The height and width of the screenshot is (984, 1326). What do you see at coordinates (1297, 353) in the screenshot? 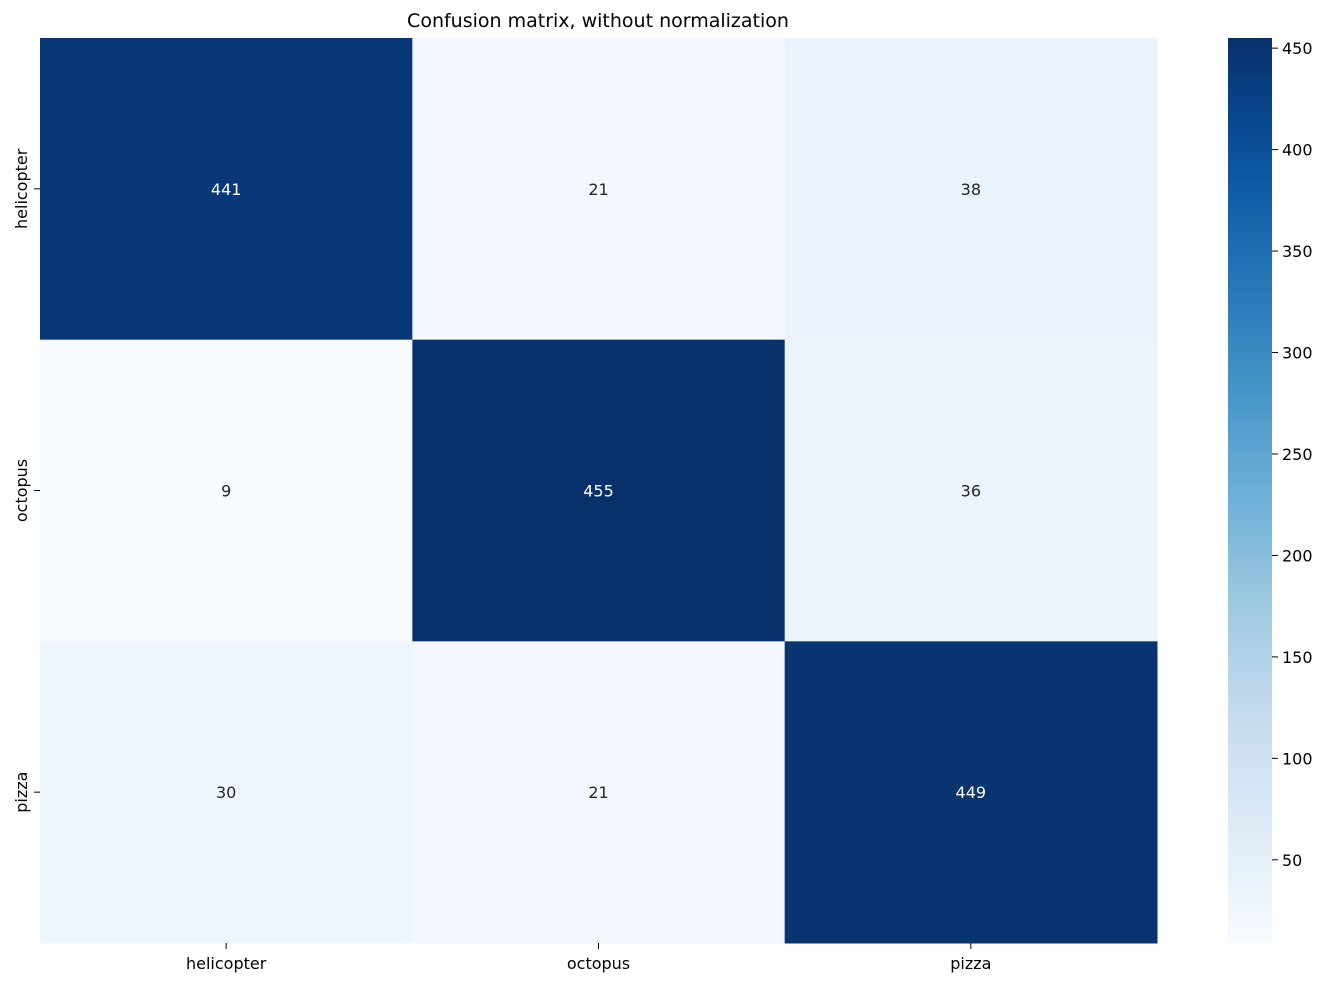
I see `colorbar-tick-label-300: 300` at bounding box center [1297, 353].